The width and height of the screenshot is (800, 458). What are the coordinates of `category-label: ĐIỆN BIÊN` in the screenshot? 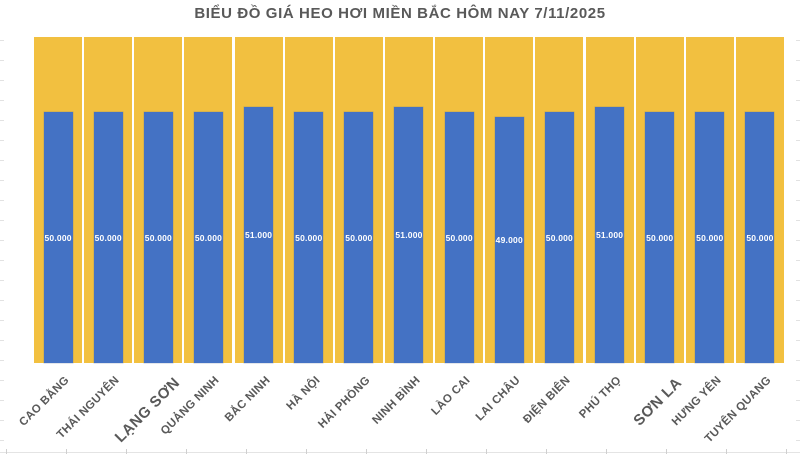 It's located at (547, 400).